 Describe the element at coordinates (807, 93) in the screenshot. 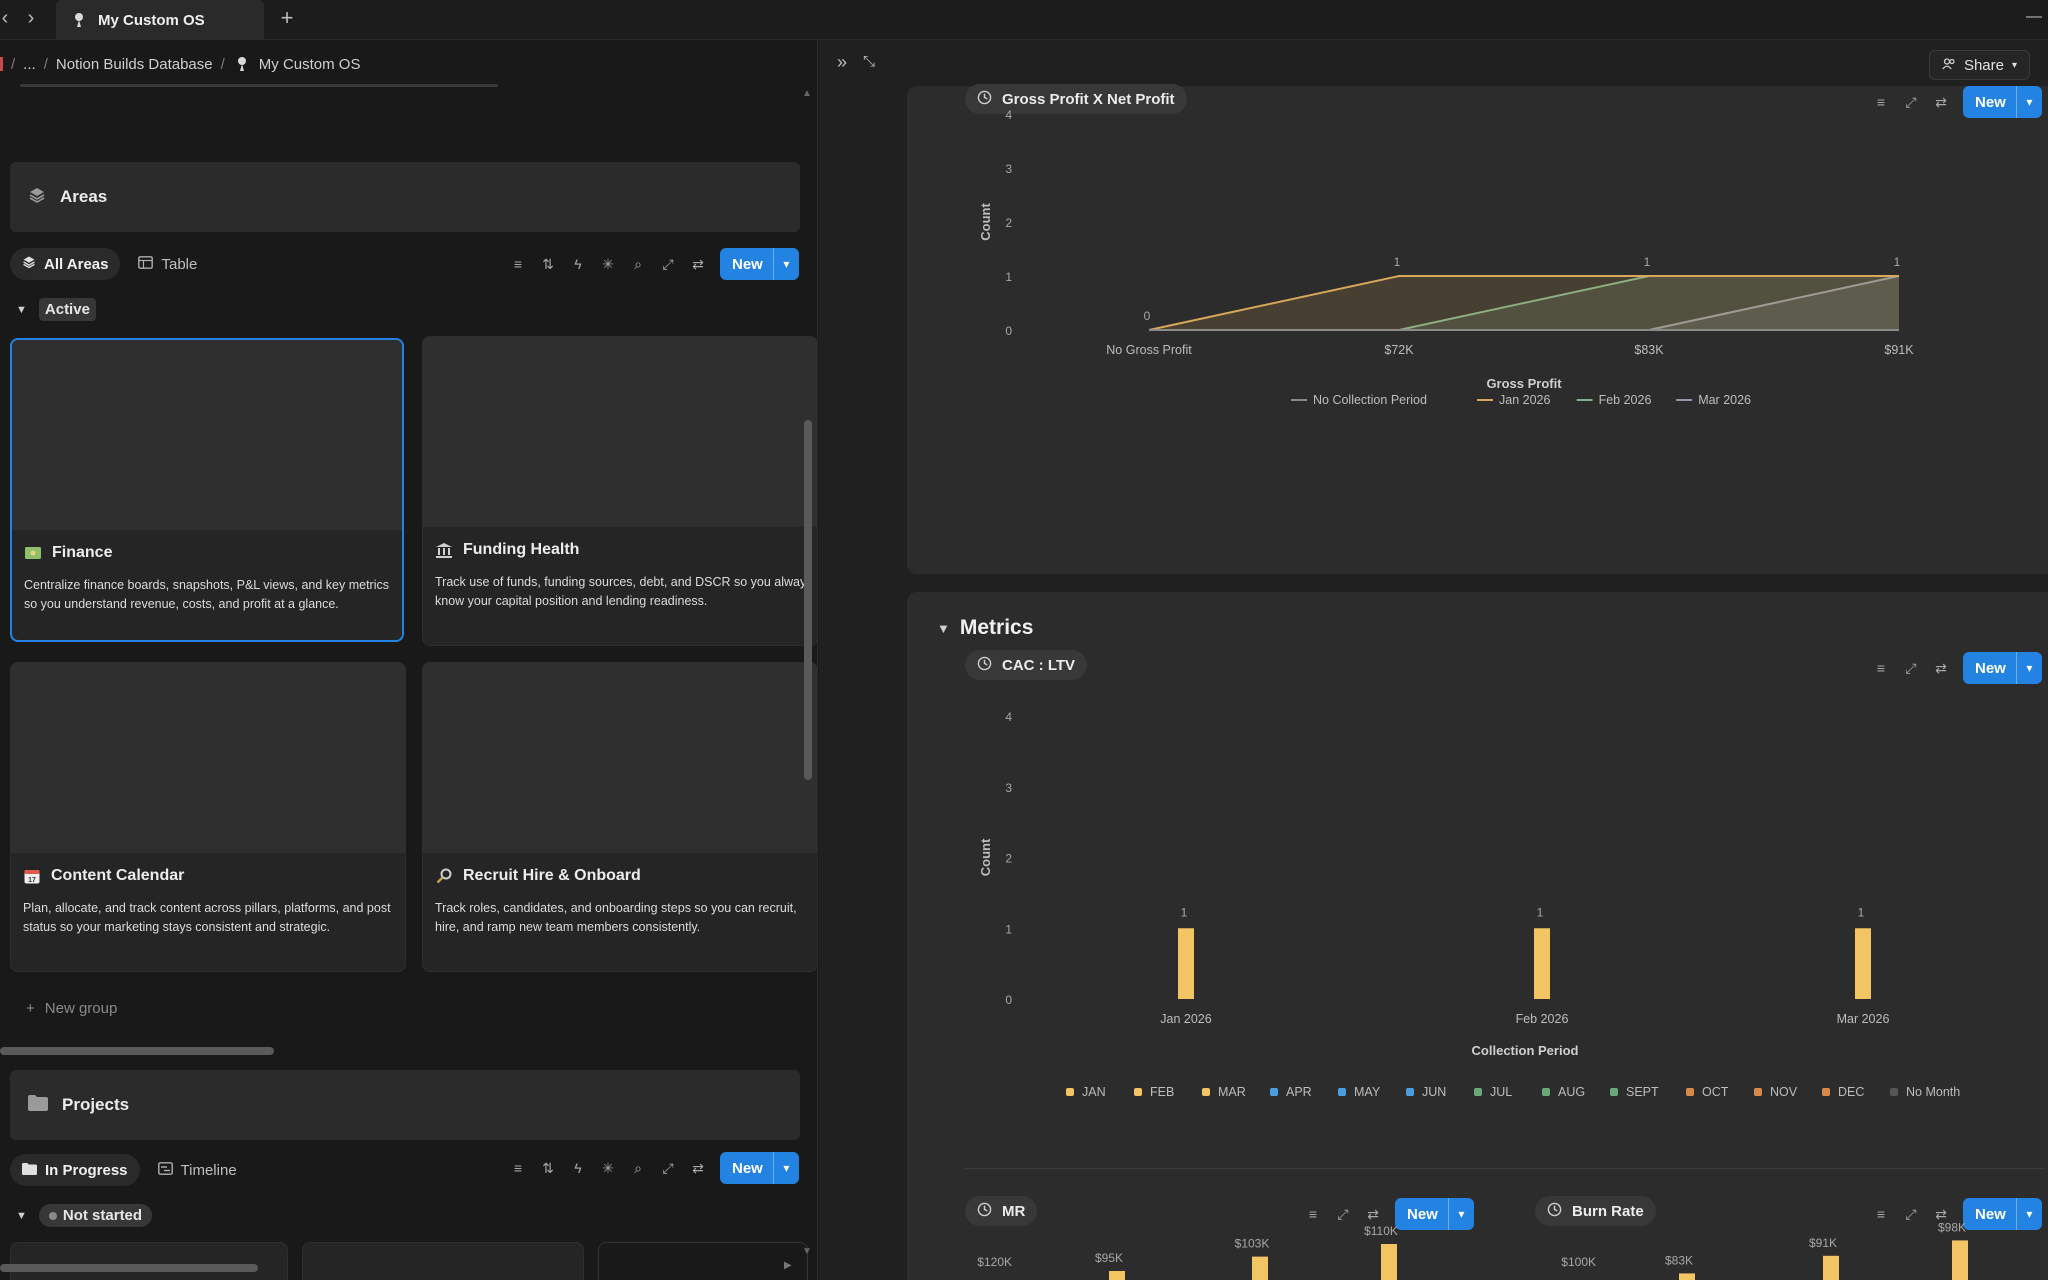

I see `scroll-up-arrow-icon: ▲` at that location.